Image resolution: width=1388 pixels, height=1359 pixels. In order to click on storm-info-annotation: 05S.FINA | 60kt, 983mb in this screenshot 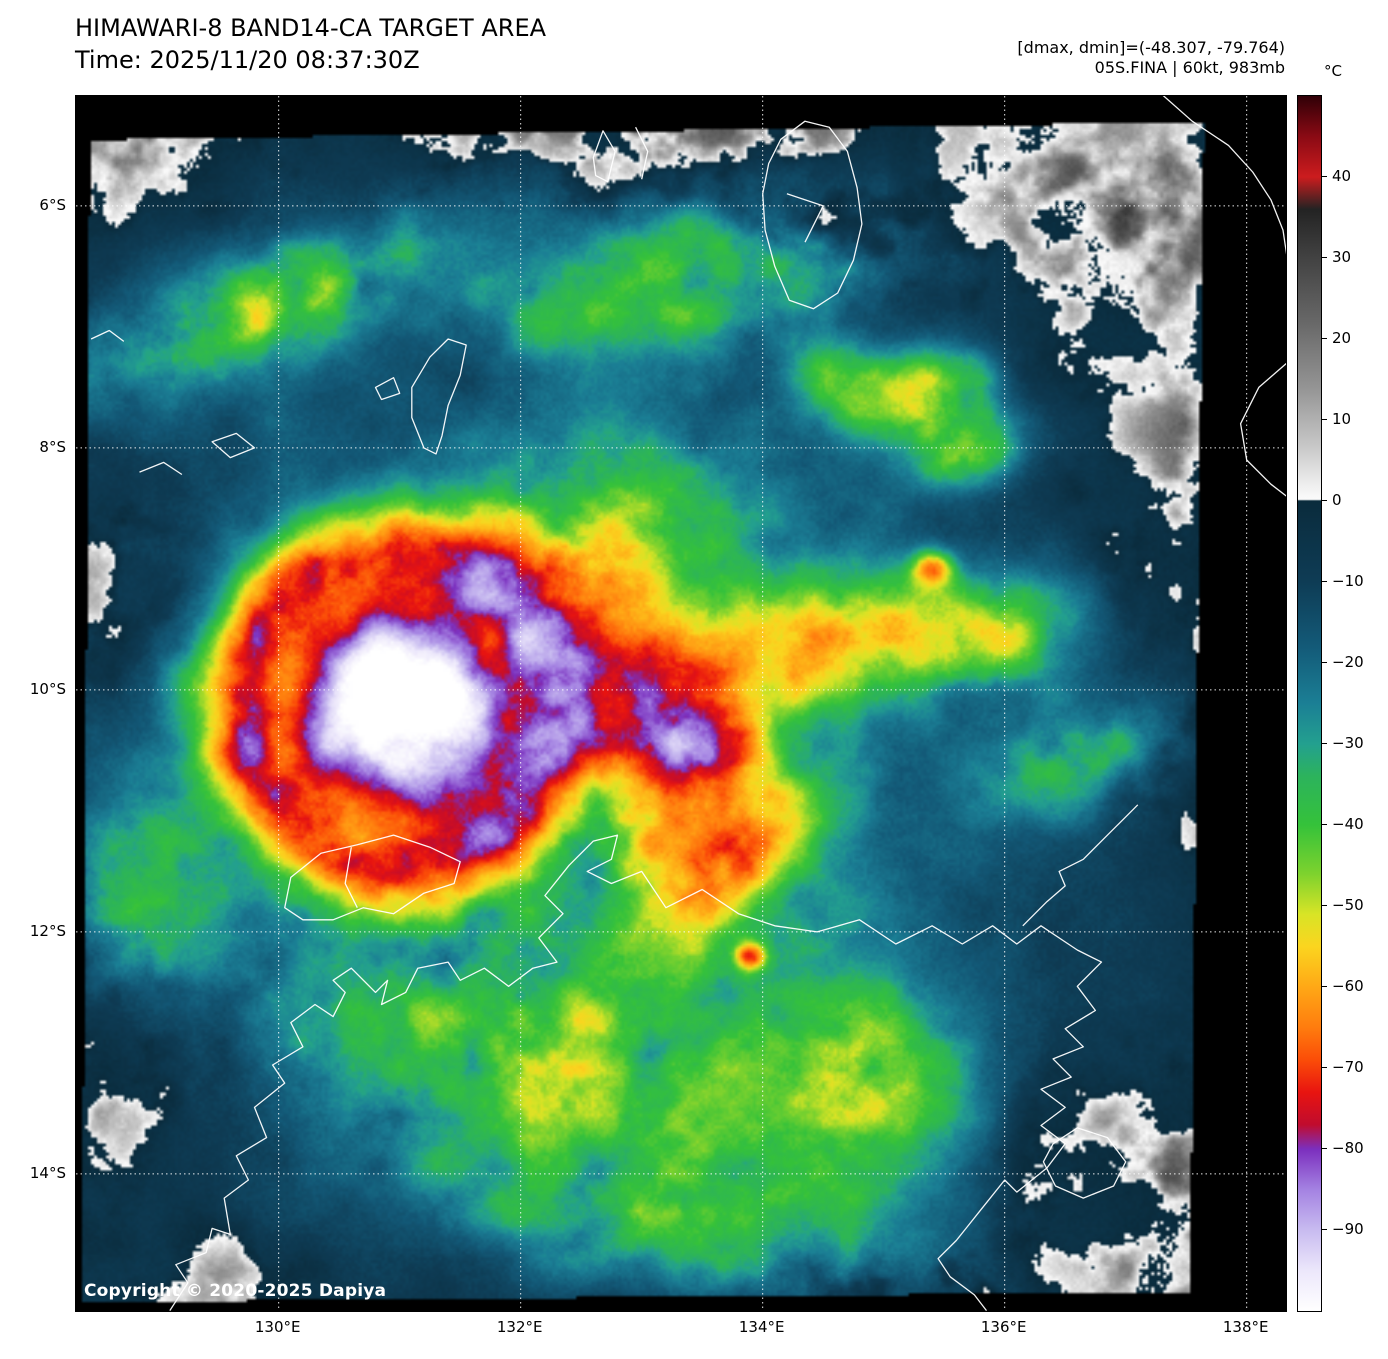, I will do `click(1189, 67)`.